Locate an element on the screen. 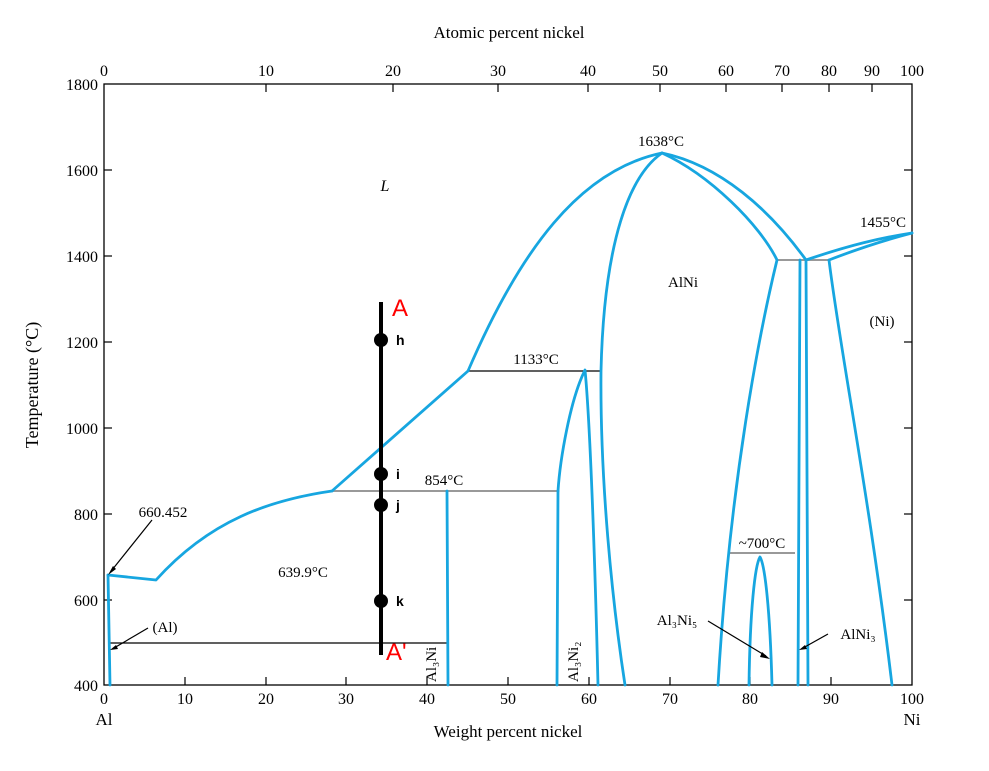 This screenshot has height=771, width=989. top-tick-label: 60 is located at coordinates (726, 71).